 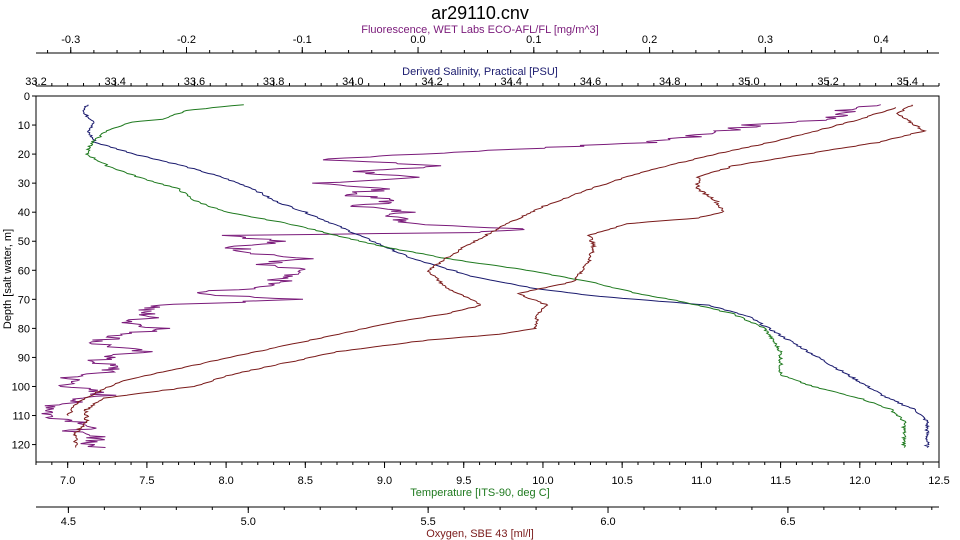 What do you see at coordinates (24, 213) in the screenshot?
I see `depth-tick-label: 40` at bounding box center [24, 213].